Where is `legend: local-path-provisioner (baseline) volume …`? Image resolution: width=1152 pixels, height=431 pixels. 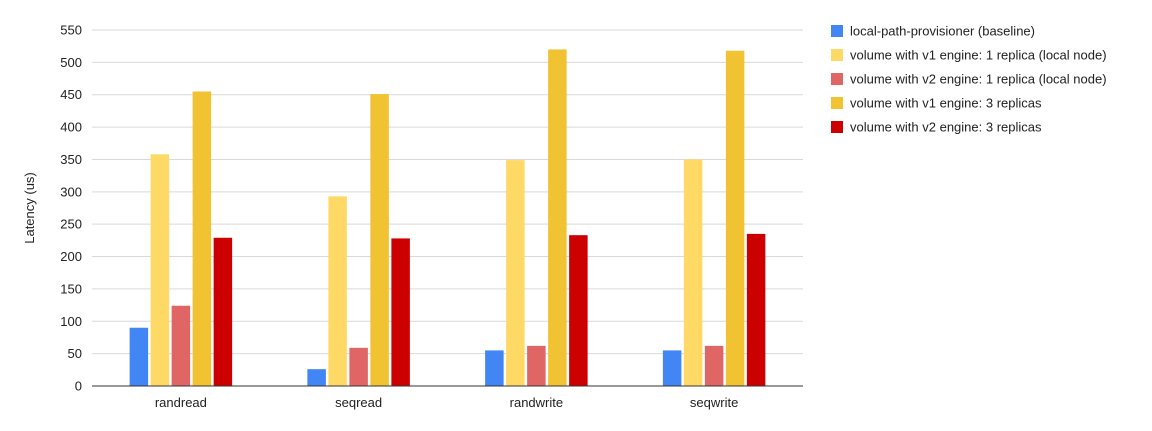
legend: local-path-provisioner (baseline) volume … is located at coordinates (969, 79).